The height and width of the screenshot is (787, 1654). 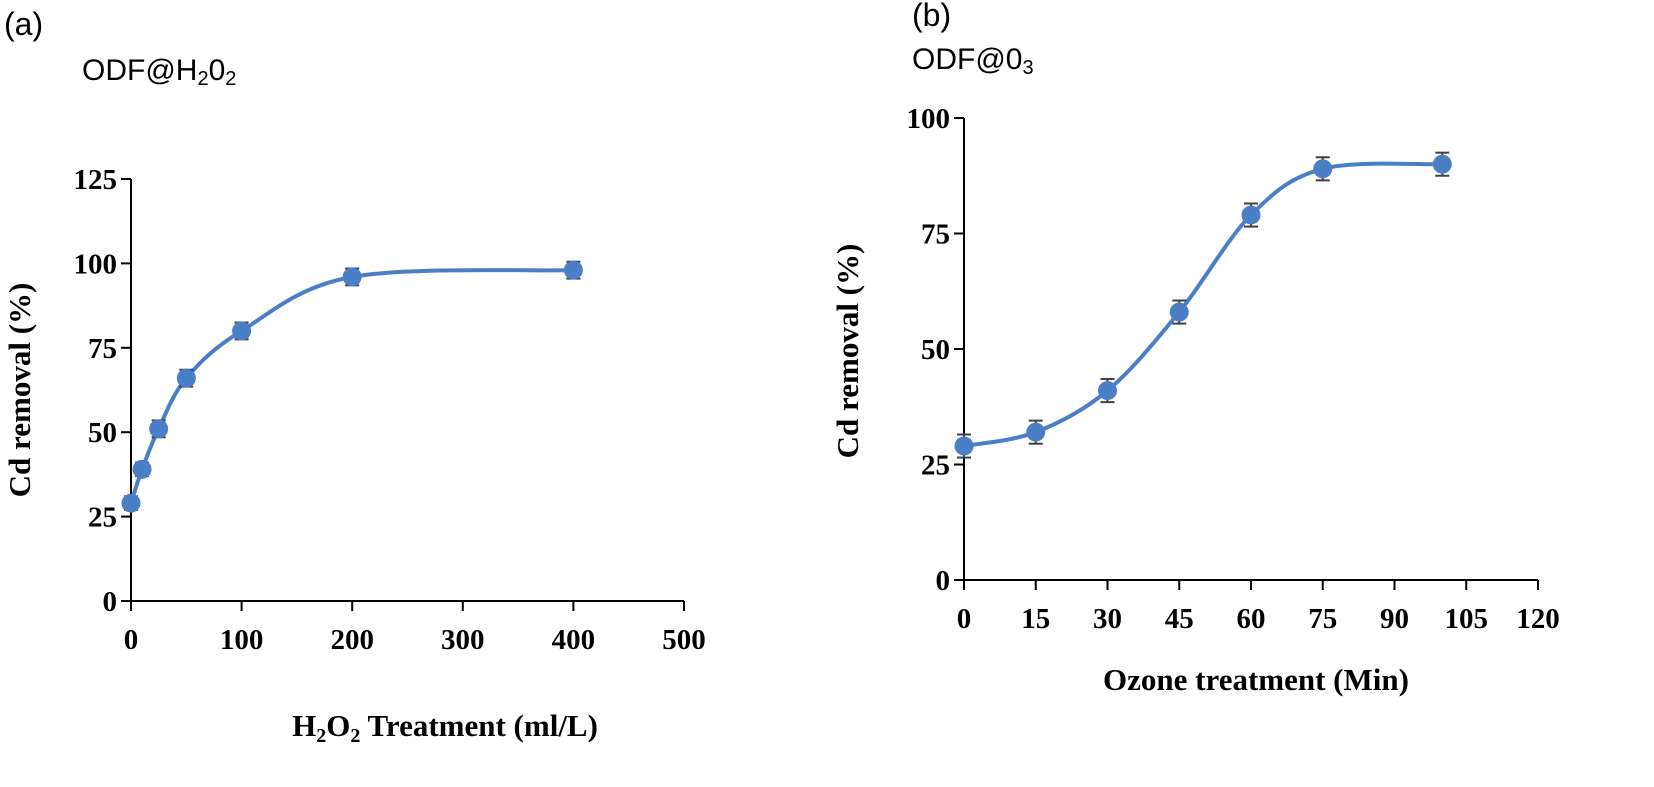 What do you see at coordinates (139, 70) in the screenshot?
I see `panel-a-title-main: ODF@H` at bounding box center [139, 70].